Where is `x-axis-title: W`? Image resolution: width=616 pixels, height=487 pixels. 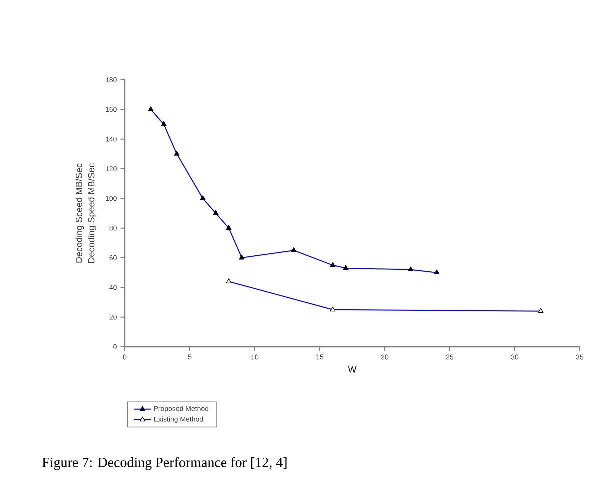
x-axis-title: W is located at coordinates (352, 369).